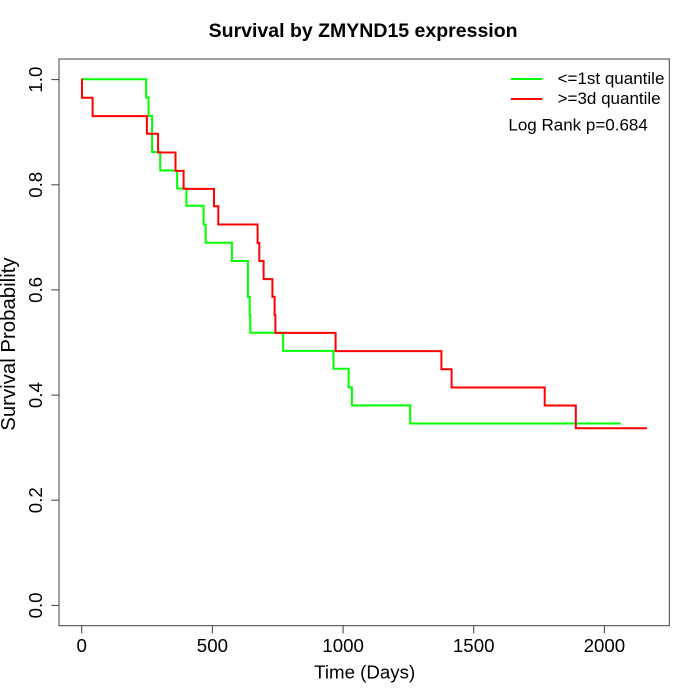 This screenshot has width=700, height=700. I want to click on svg-text: Survival Probability, so click(10, 344).